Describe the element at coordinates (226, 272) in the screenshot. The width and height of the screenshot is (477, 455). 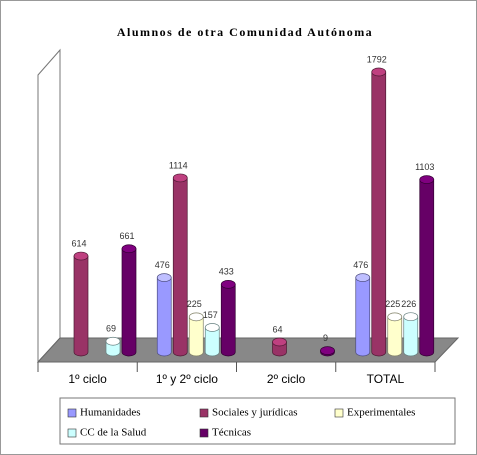
I see `value-label: 433` at that location.